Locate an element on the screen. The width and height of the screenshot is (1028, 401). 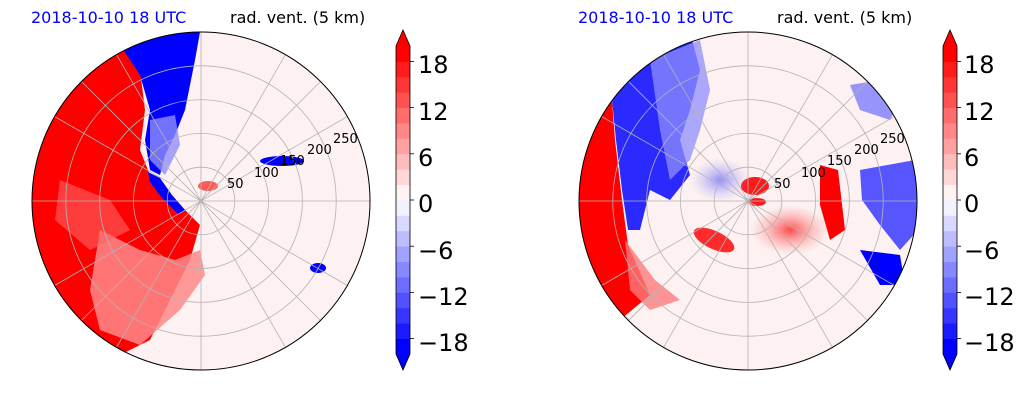
left-colorbar-bands is located at coordinates (404, 200).